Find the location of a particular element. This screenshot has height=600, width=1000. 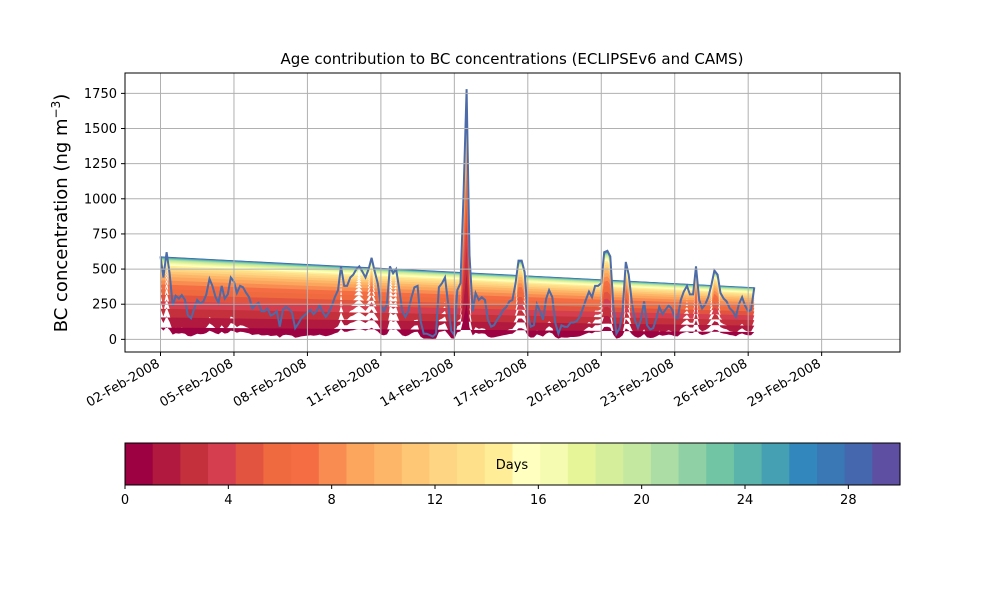

x-tick-label: 23-Feb-2008 is located at coordinates (637, 383).